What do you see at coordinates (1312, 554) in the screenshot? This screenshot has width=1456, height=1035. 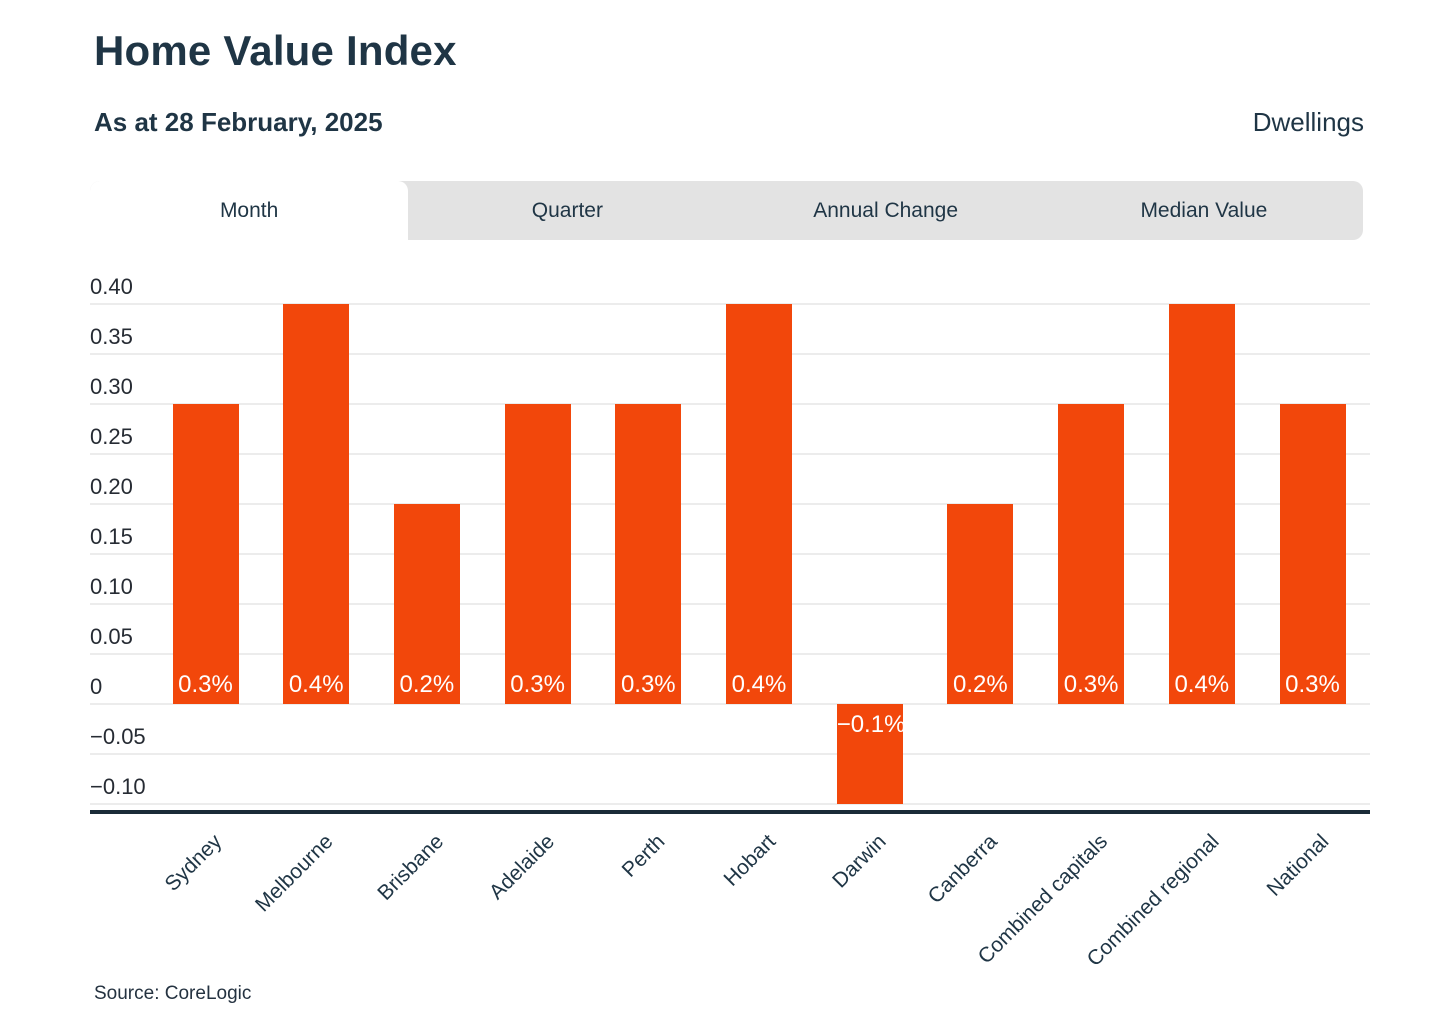 I see `bar-national: 0.3%` at bounding box center [1312, 554].